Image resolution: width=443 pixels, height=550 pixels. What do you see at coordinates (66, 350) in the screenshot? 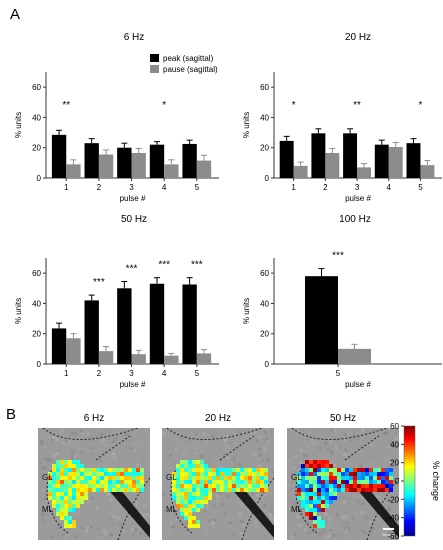
I see `category-1: 1` at bounding box center [66, 350].